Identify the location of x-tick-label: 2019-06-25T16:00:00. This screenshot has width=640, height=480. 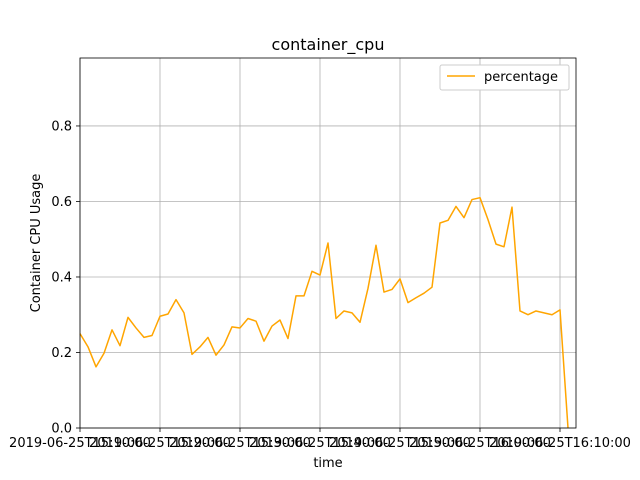
(480, 443).